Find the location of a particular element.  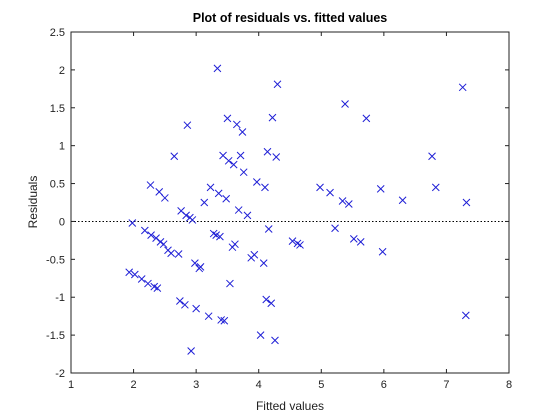

y-tick-label: 1.5 is located at coordinates (57, 109).